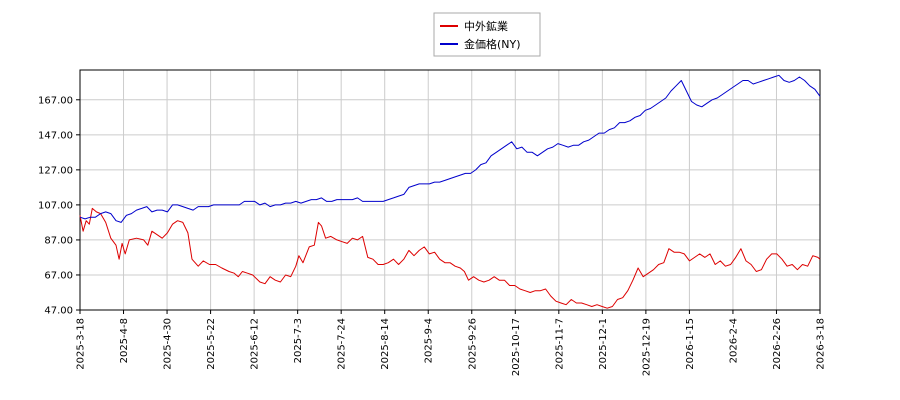  Describe the element at coordinates (472, 344) in the screenshot. I see `x-tick-label: 2025-9-26` at that location.